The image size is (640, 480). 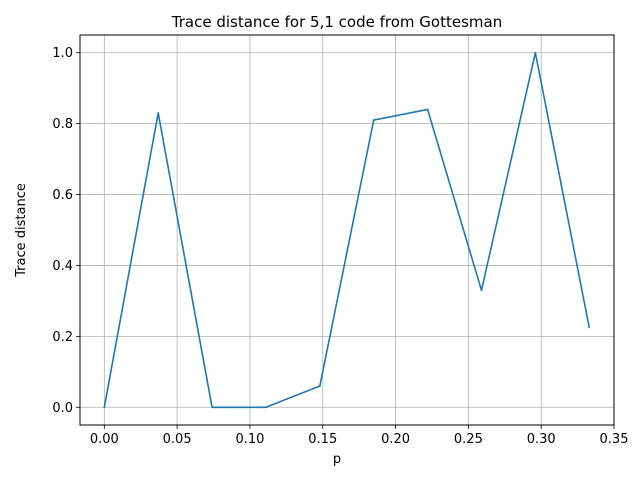 What do you see at coordinates (177, 439) in the screenshot?
I see `x-tick-label: 0.05` at bounding box center [177, 439].